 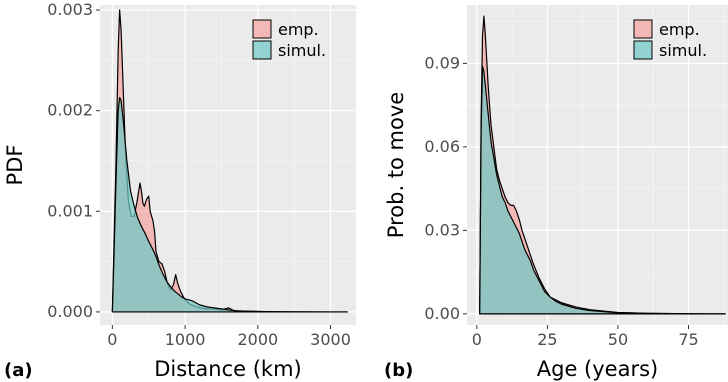 What do you see at coordinates (330, 339) in the screenshot?
I see `x-tick-label: 3000` at bounding box center [330, 339].